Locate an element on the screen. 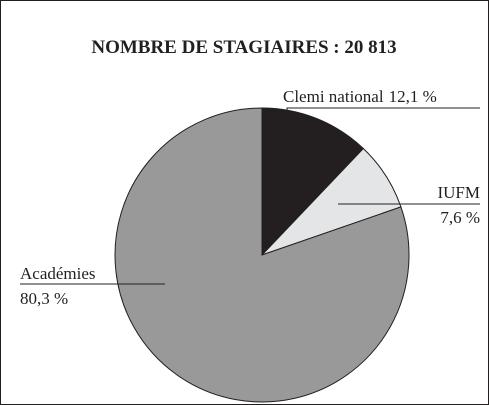 The width and height of the screenshot is (489, 405). value-label: 7,6 % is located at coordinates (460, 217).